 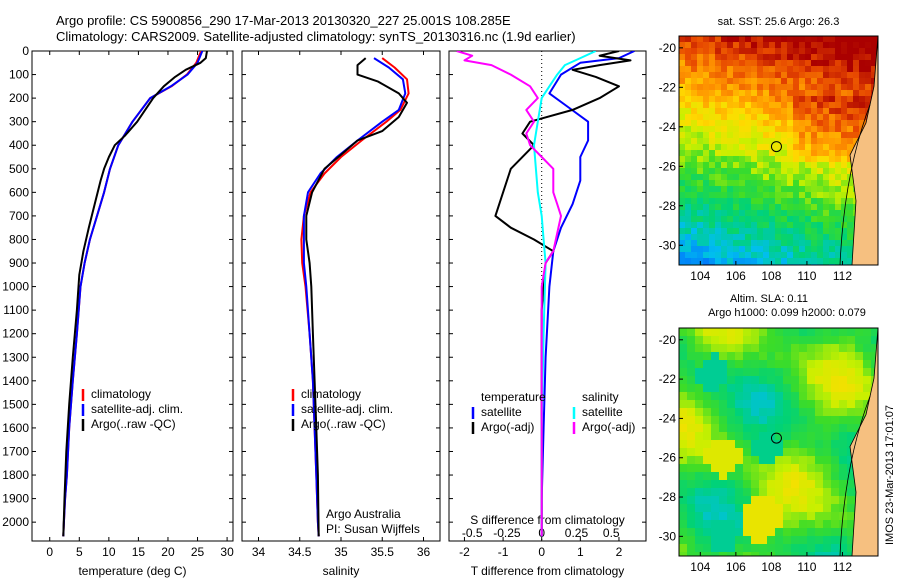 I want to click on x-tick-label-T: -2, so click(x=464, y=552).